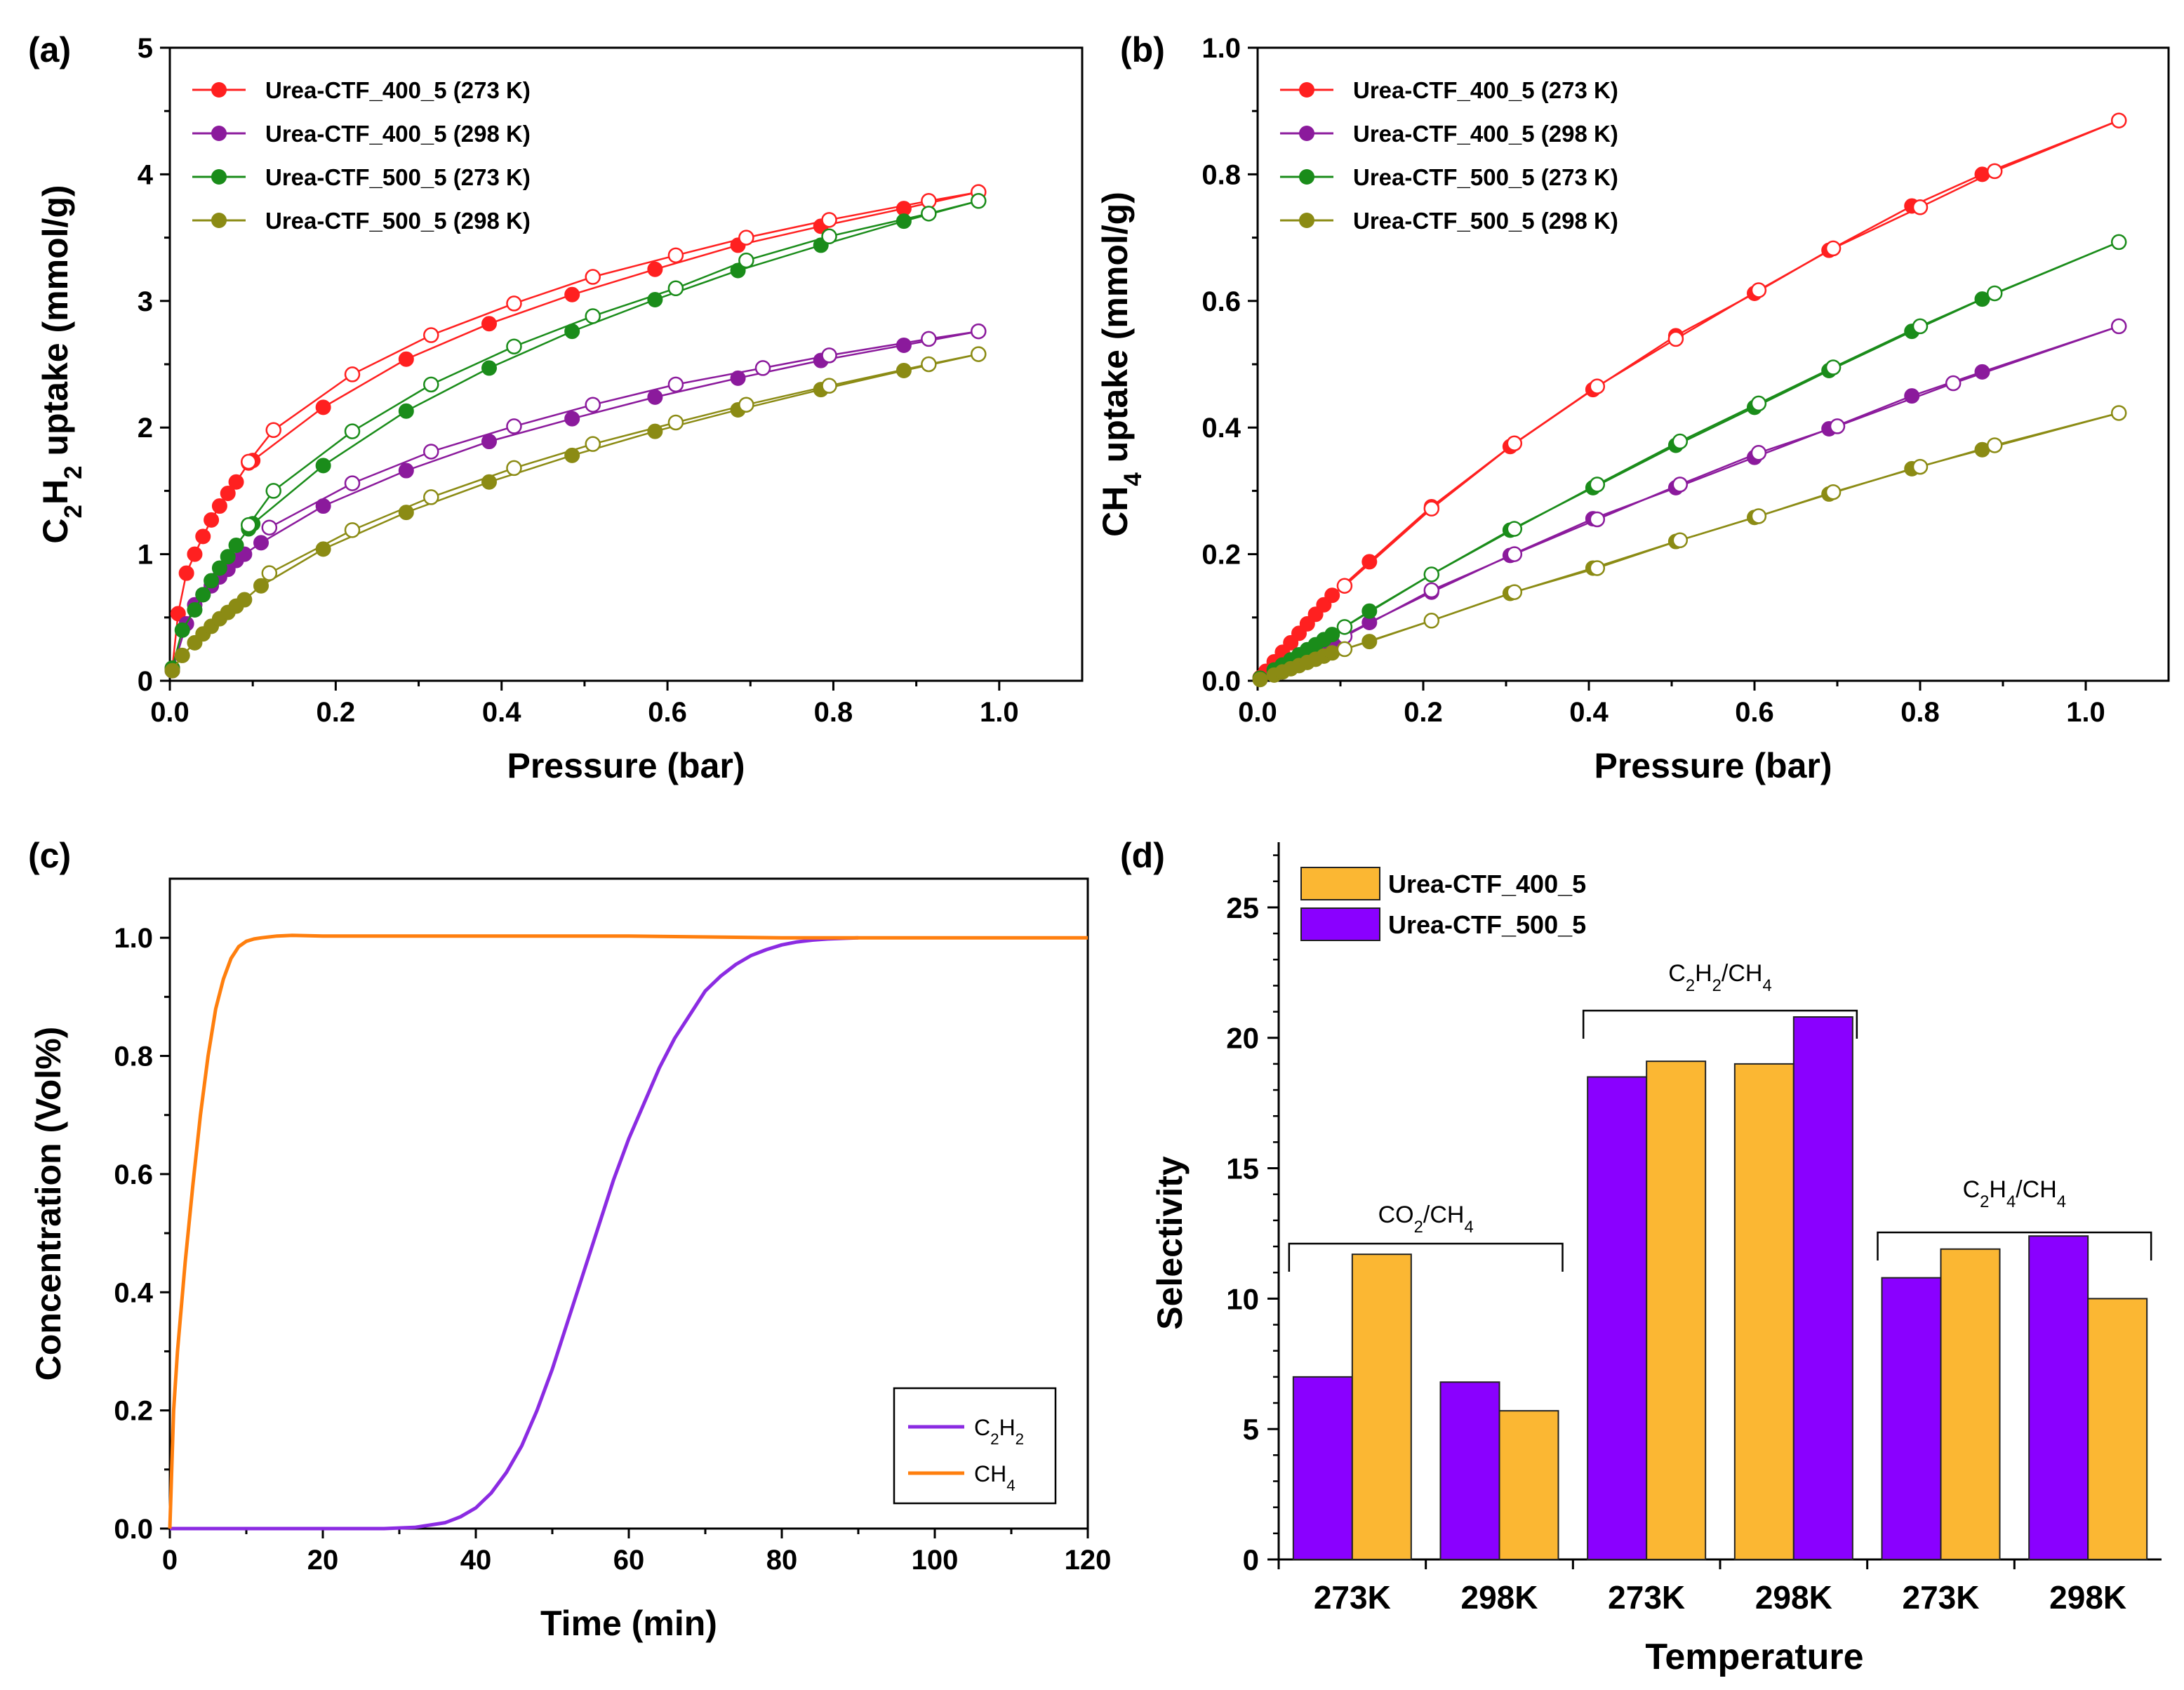 Image resolution: width=2184 pixels, height=1690 pixels. I want to click on x-tick-label: 0.0, so click(170, 712).